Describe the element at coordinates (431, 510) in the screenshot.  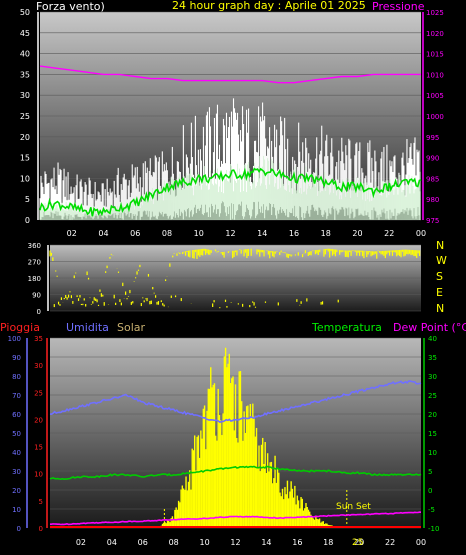
I see `temperature-tick-label: -5` at that location.